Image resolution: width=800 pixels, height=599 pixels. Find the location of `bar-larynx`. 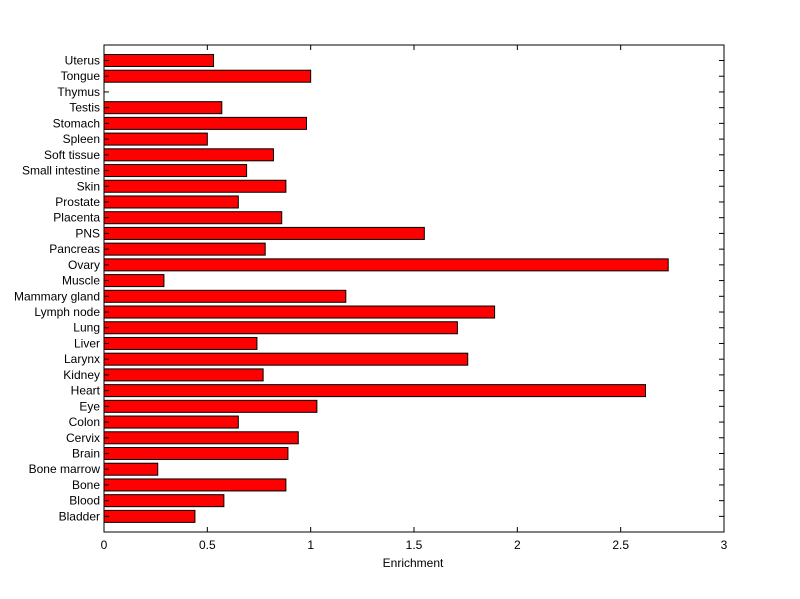

bar-larynx is located at coordinates (286, 359).